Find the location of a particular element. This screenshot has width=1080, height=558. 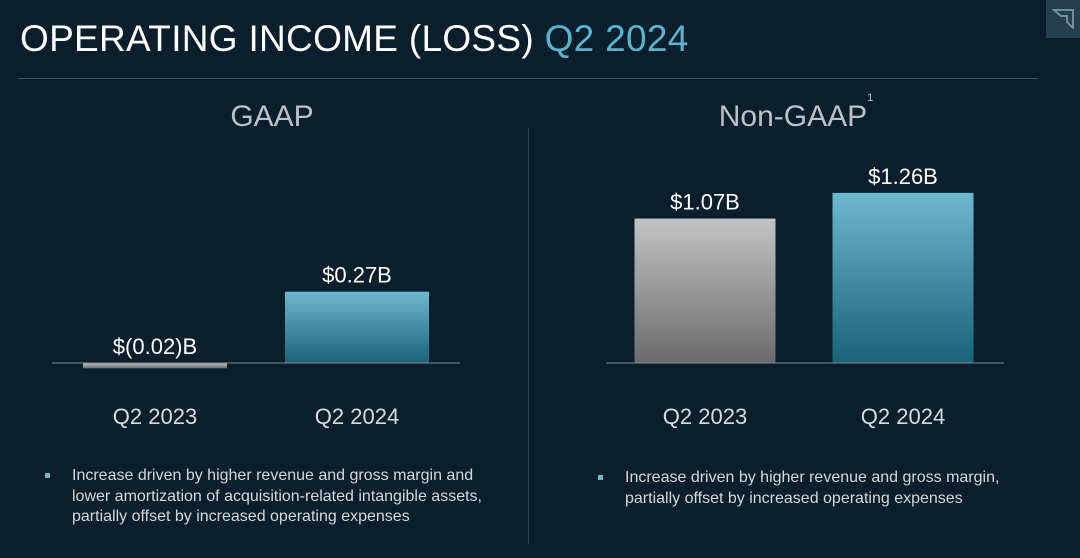

section-divider is located at coordinates (528, 336).